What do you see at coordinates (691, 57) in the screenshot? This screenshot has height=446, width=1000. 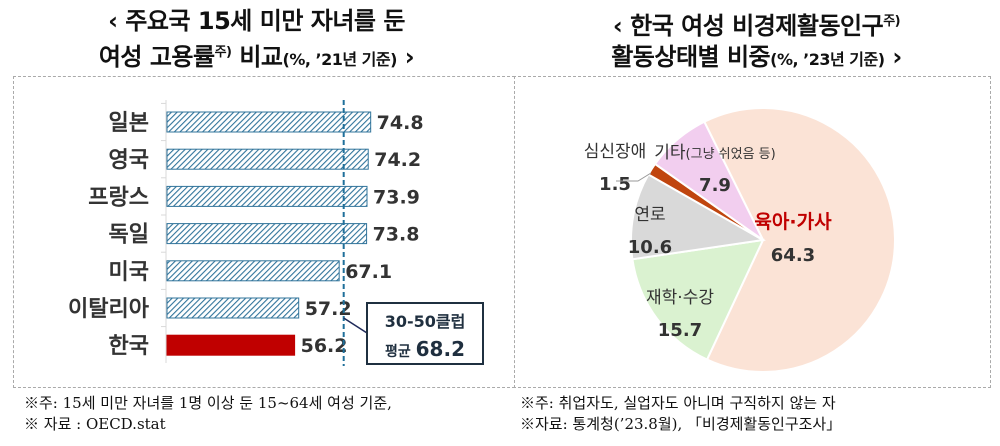 I see `right-title-main2: 활동상태별 비중` at bounding box center [691, 57].